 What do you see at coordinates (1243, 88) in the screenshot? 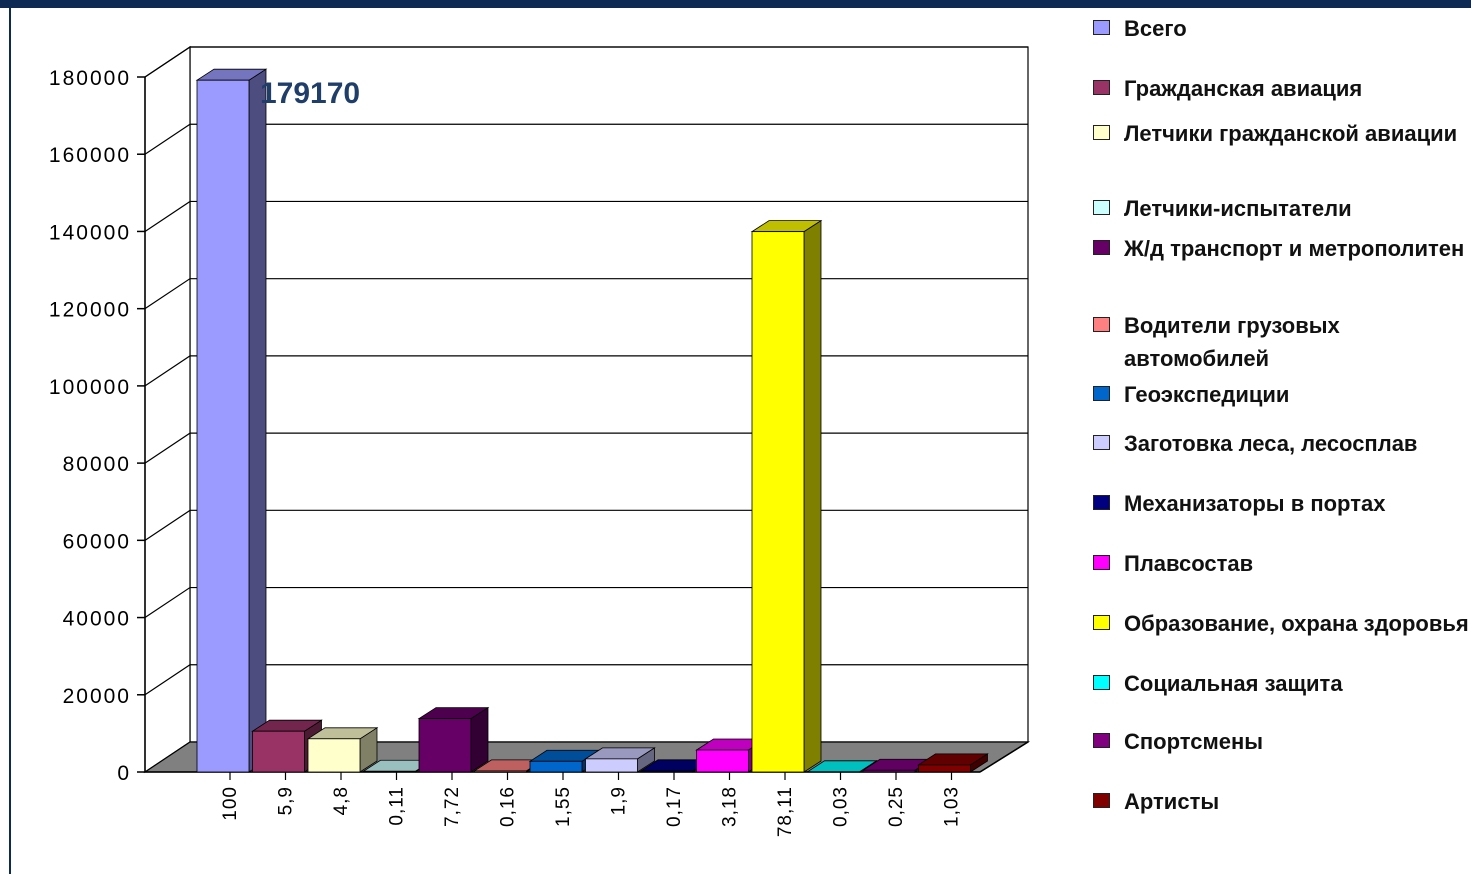
I see `legend-label: Гражданская авиация` at bounding box center [1243, 88].